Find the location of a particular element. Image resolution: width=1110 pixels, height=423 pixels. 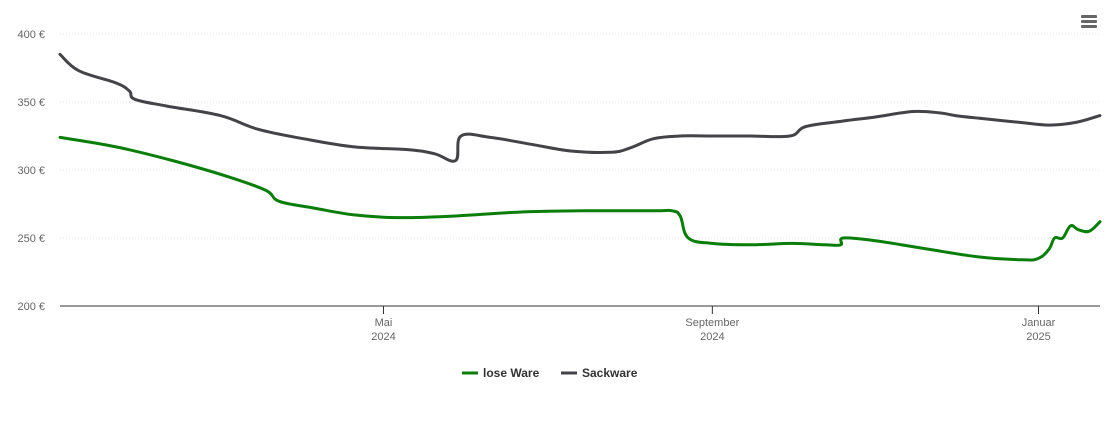

x-tick-label-month: September is located at coordinates (712, 323).